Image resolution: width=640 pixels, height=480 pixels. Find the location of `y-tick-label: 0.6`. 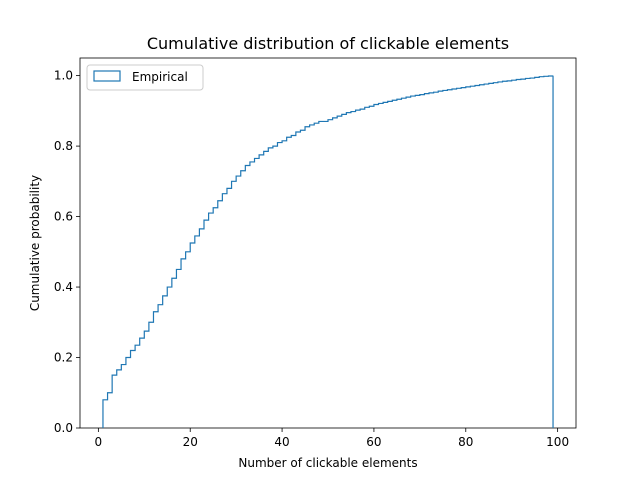

y-tick-label: 0.6 is located at coordinates (63, 217).